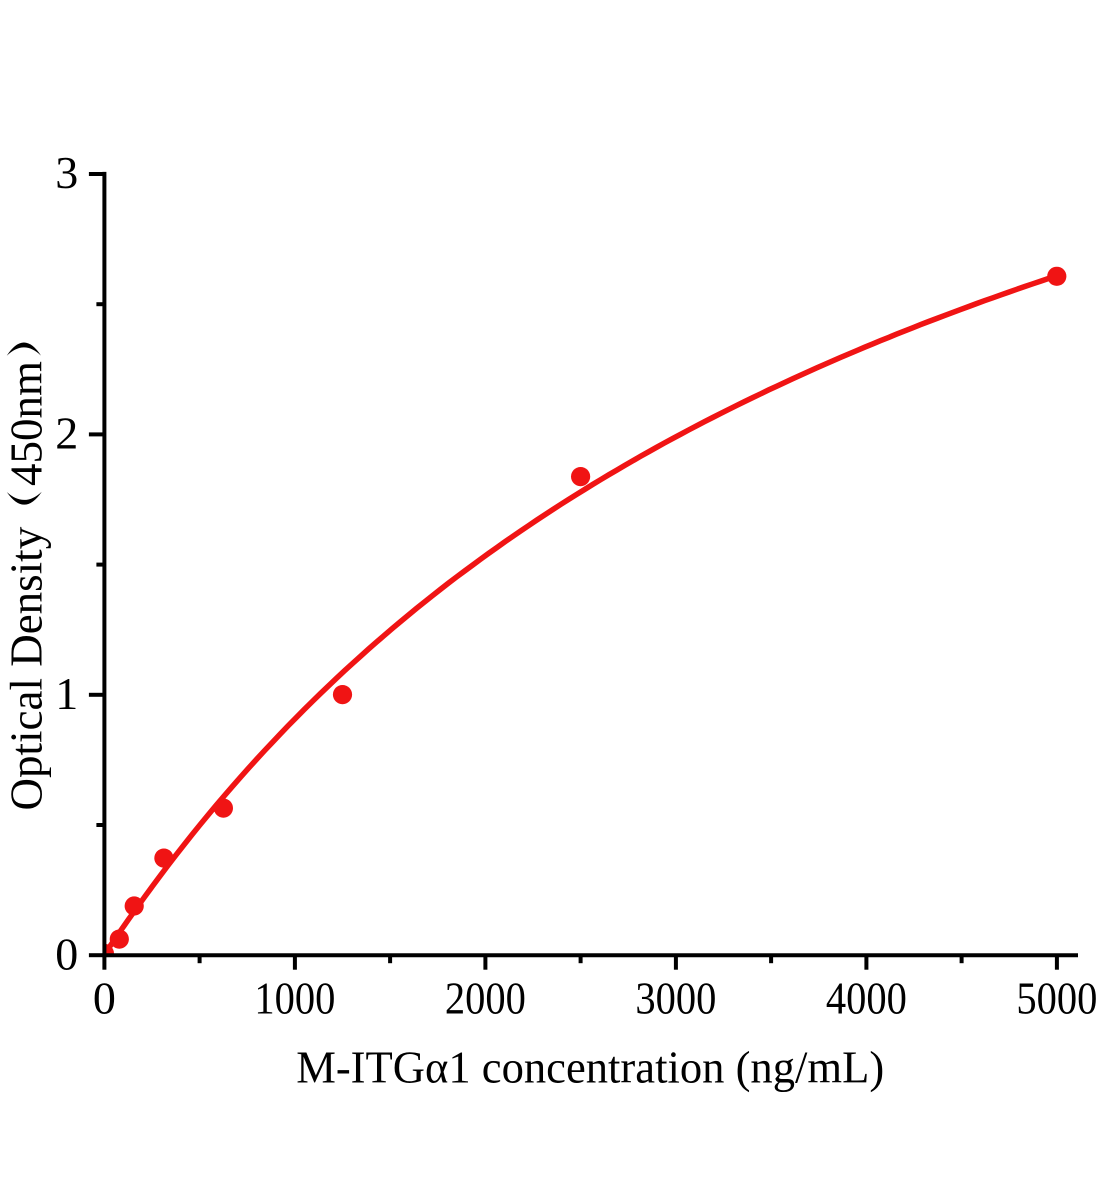  What do you see at coordinates (27, 668) in the screenshot?
I see `svg-text: Optical Density` at bounding box center [27, 668].